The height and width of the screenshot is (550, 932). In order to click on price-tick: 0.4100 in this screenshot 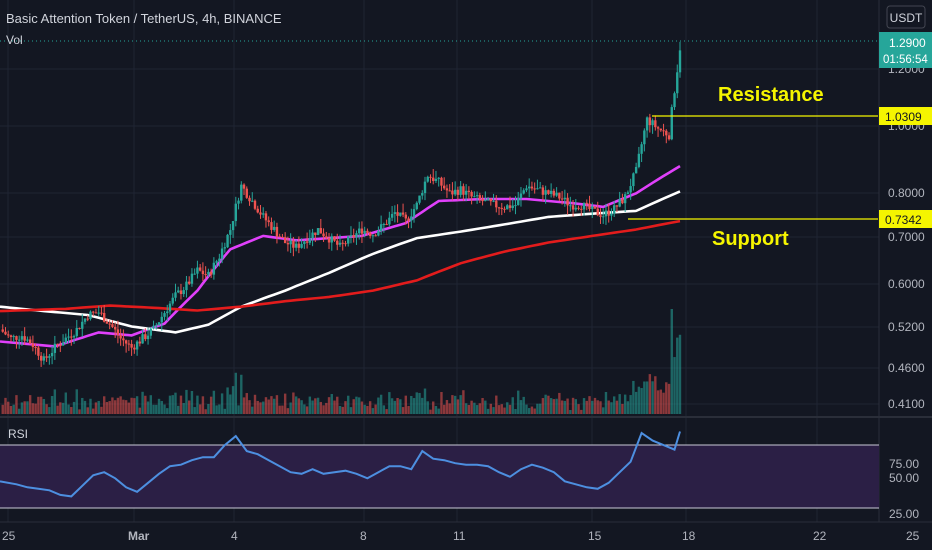, I will do `click(906, 404)`.